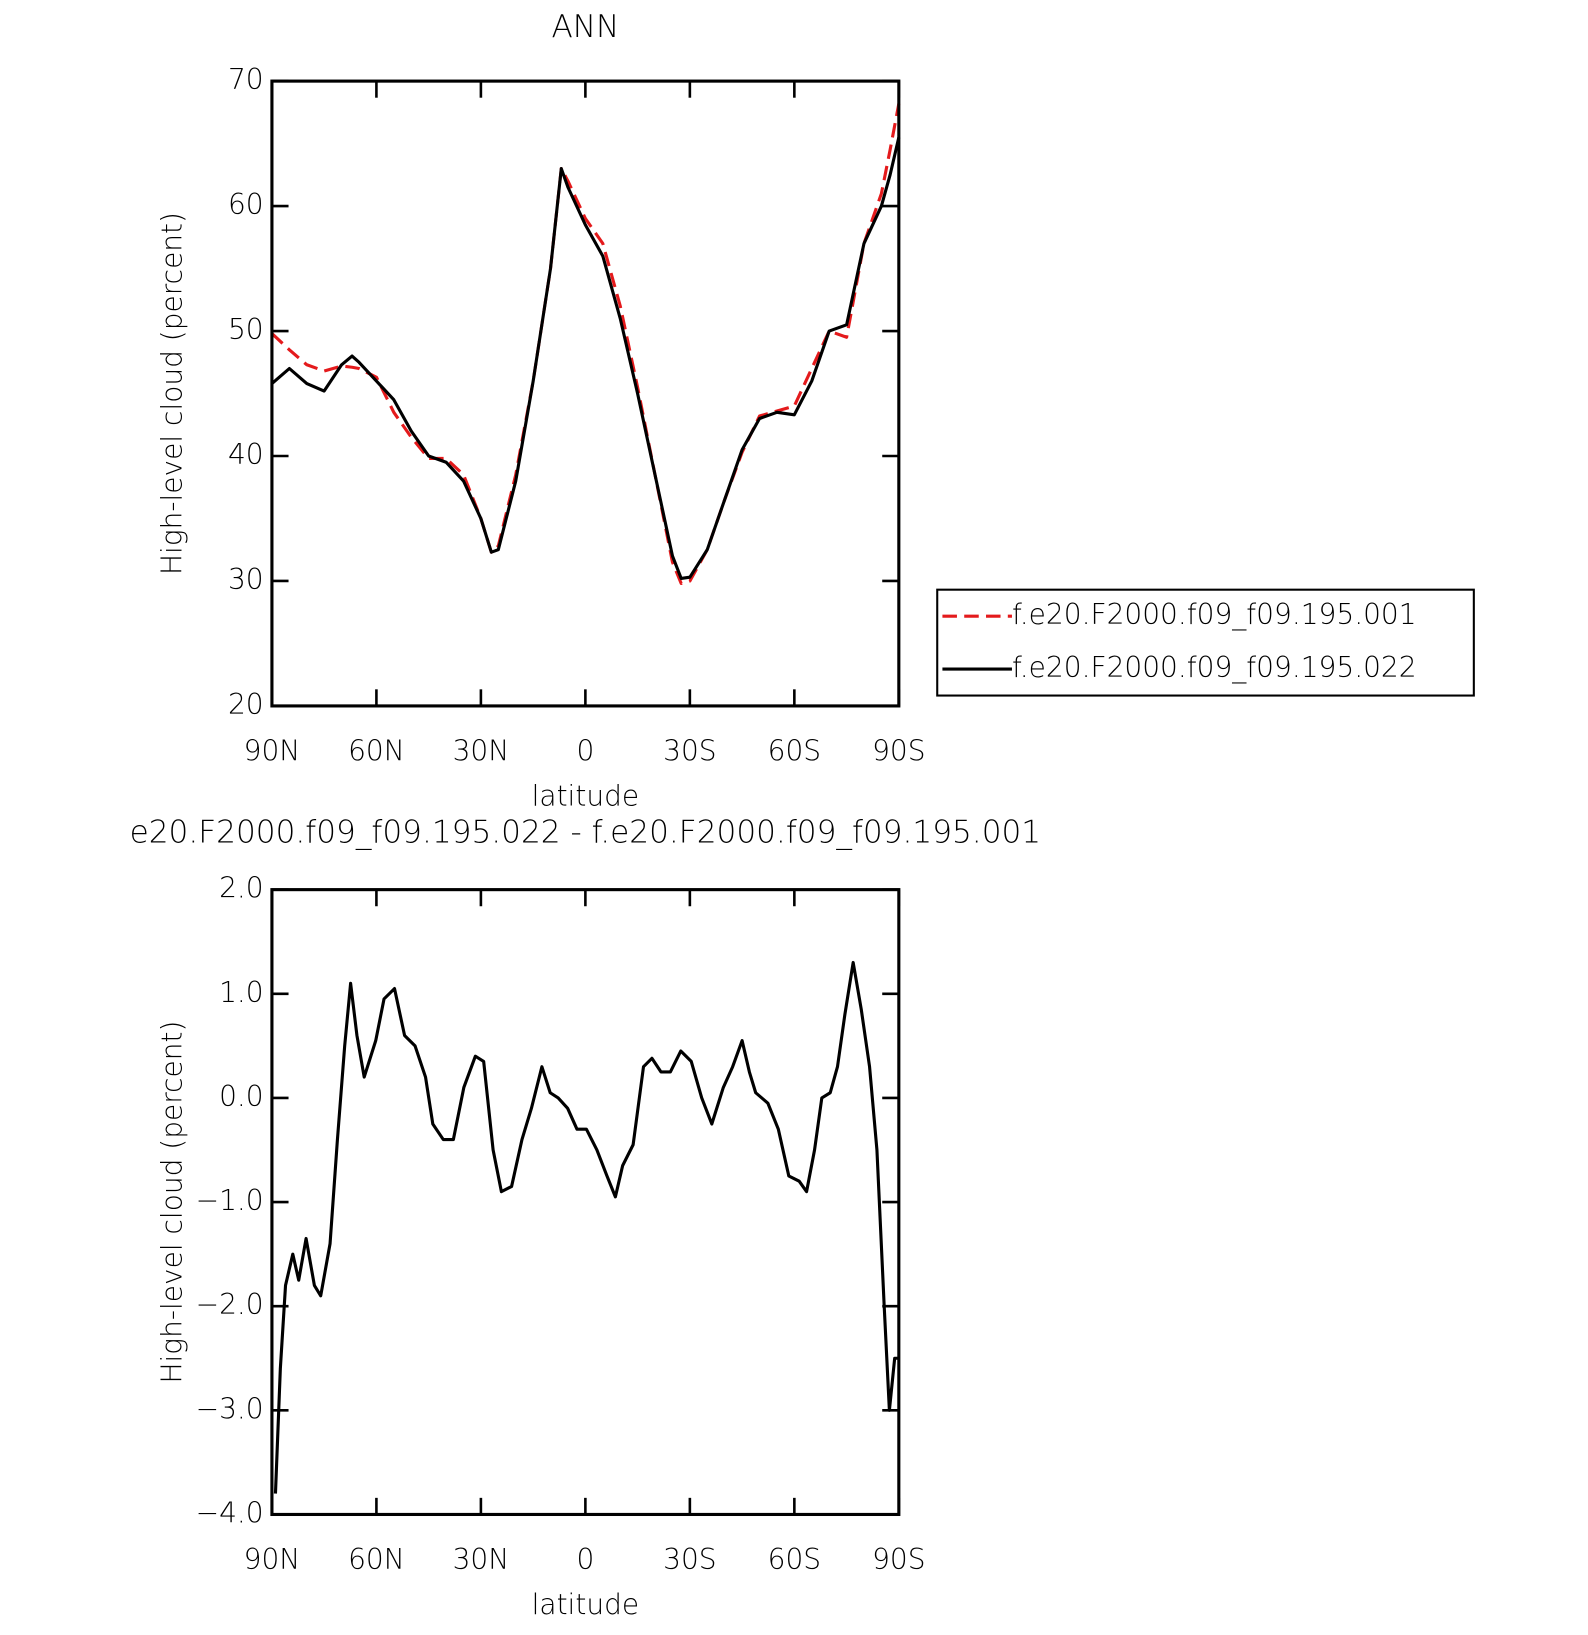 This screenshot has width=1588, height=1635. Describe the element at coordinates (241, 992) in the screenshot. I see `y-tick-label: 1.0` at that location.